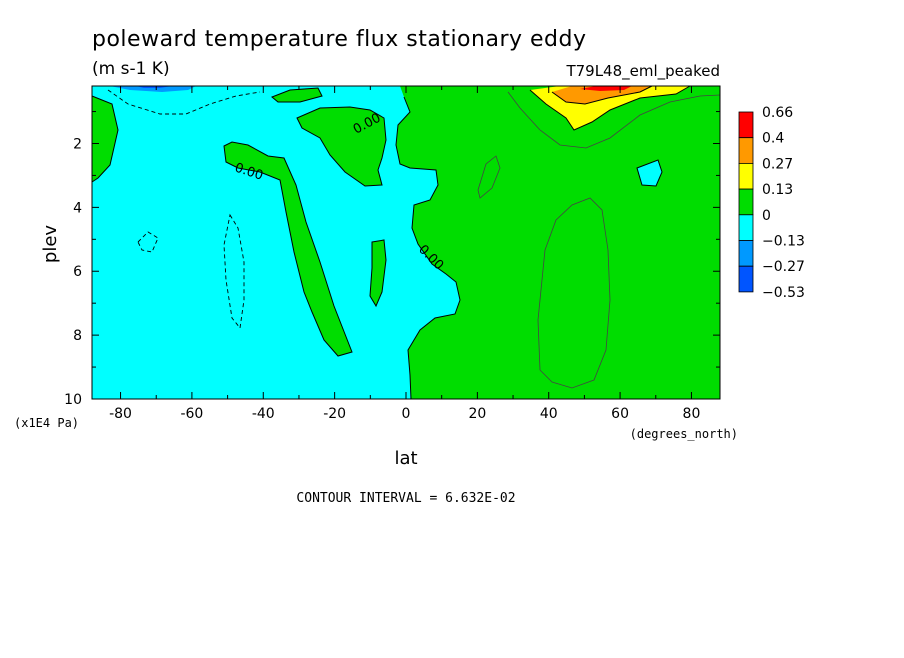  I want to click on x-axis-label: lat, so click(405, 458).